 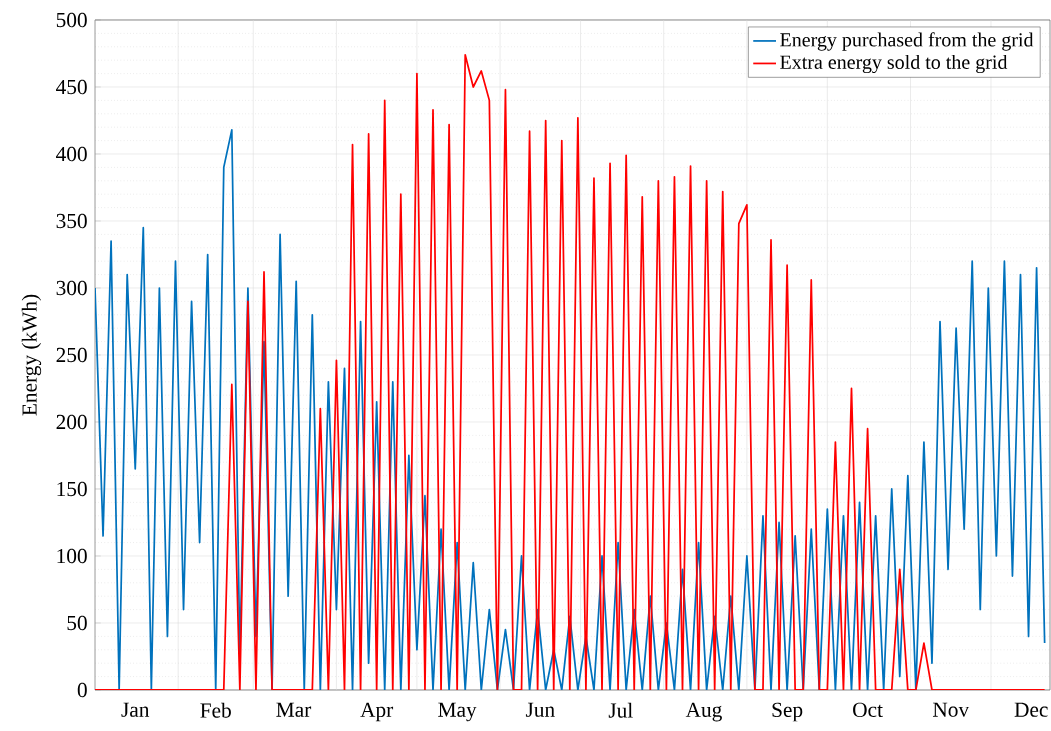 What do you see at coordinates (377, 712) in the screenshot?
I see `x-tick-label: Apr` at bounding box center [377, 712].